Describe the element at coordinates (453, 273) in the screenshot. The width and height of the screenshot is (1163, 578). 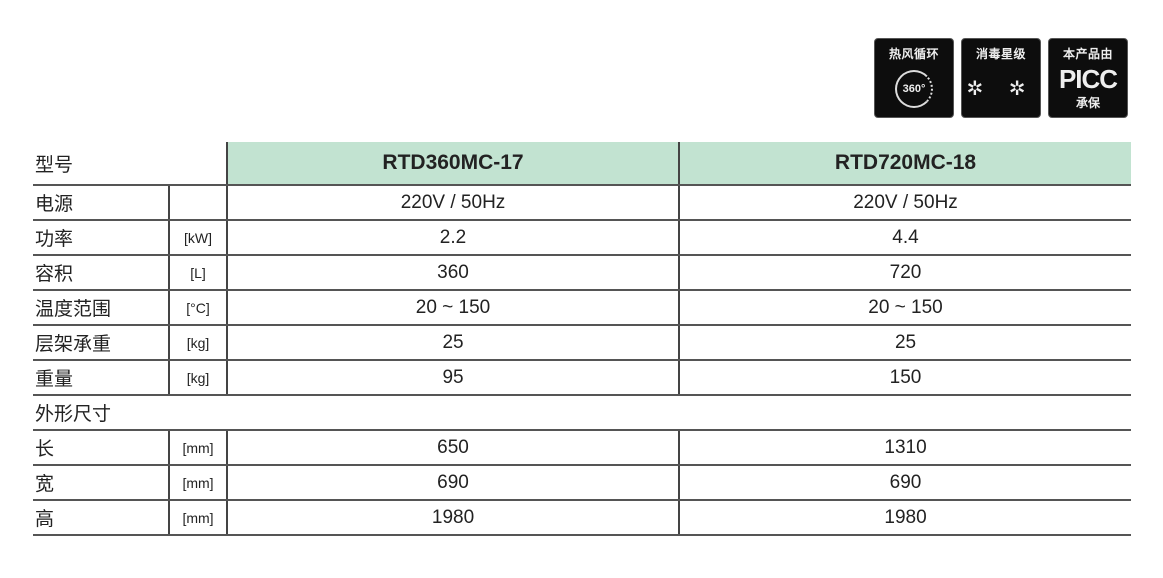
I see `row-value: 360` at that location.